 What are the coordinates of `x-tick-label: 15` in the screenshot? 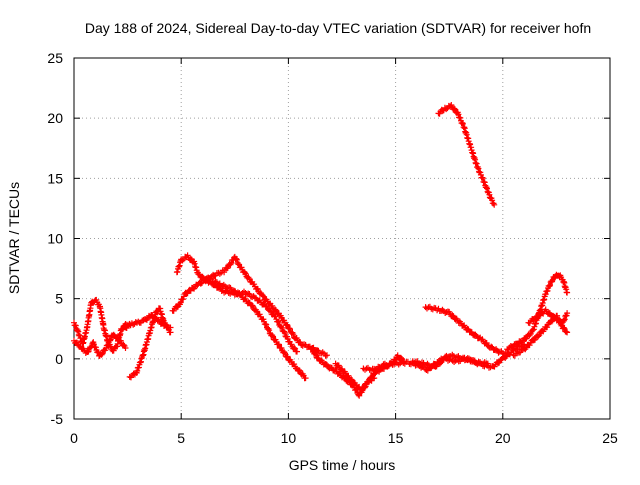 It's located at (396, 438).